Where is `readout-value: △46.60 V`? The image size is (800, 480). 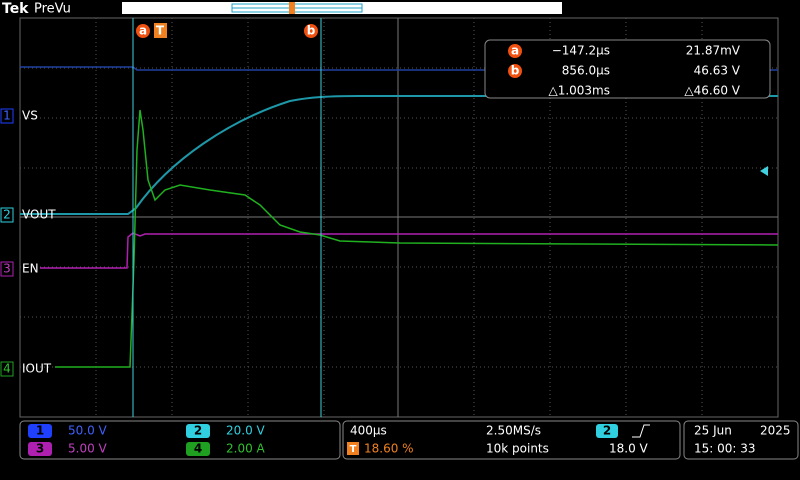
readout-value: △46.60 V is located at coordinates (712, 91).